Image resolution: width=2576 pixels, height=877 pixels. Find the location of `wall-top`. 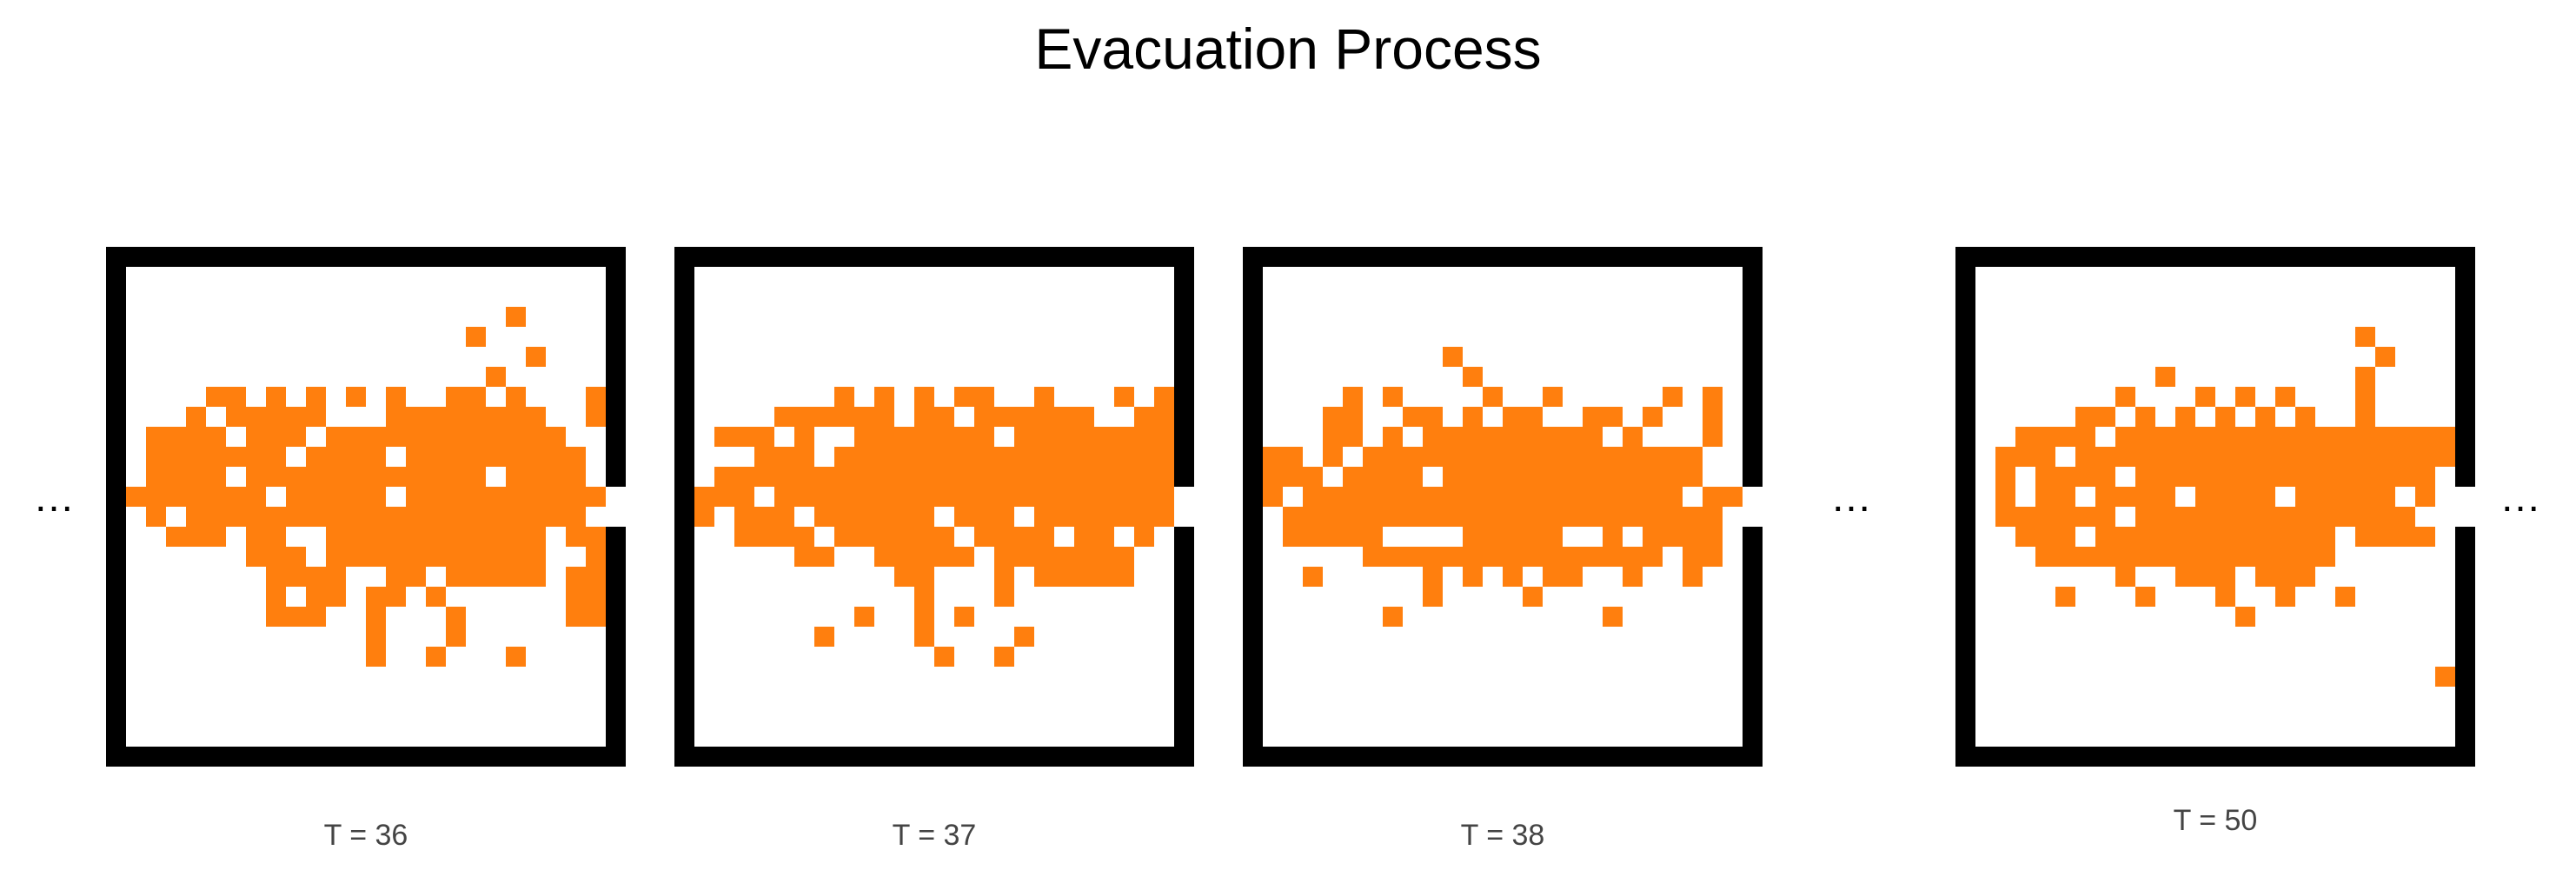

wall-top is located at coordinates (934, 257).